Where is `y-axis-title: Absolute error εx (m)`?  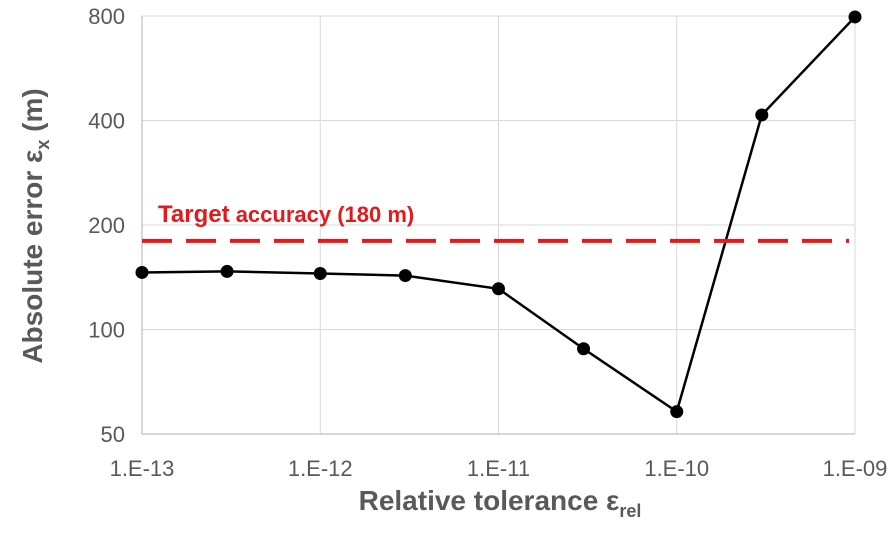 y-axis-title: Absolute error εx (m) is located at coordinates (35, 225).